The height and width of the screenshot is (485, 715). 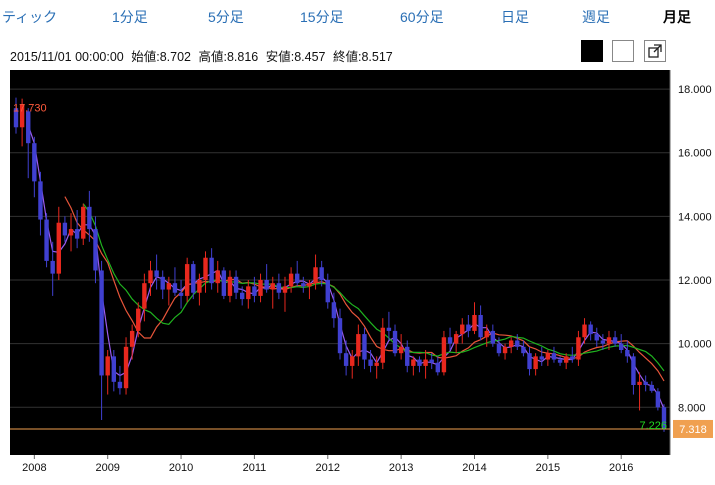 I want to click on y-tick-label: 12.000, so click(x=695, y=281).